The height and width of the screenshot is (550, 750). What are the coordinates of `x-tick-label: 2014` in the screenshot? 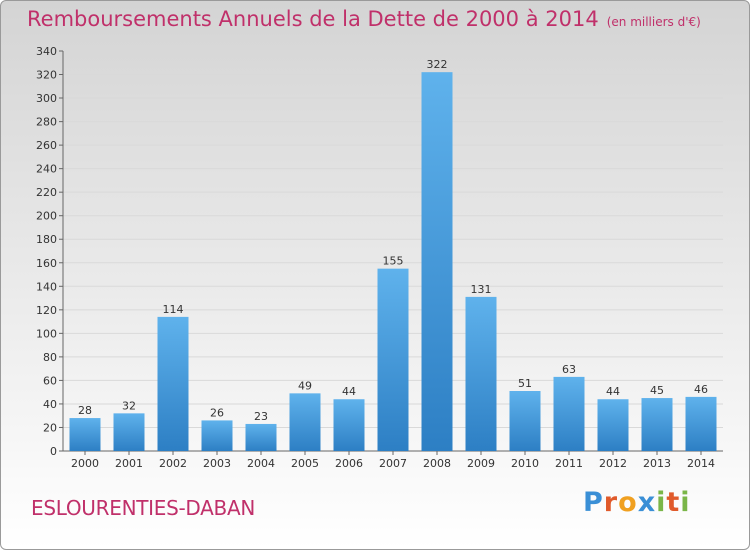 It's located at (701, 463).